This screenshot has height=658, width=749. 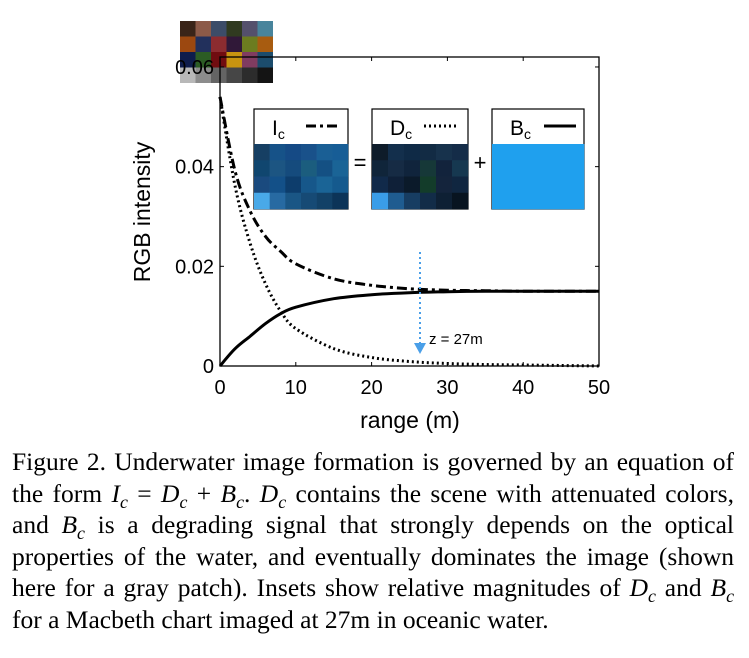 I want to click on caption-math: =, so click(x=144, y=493).